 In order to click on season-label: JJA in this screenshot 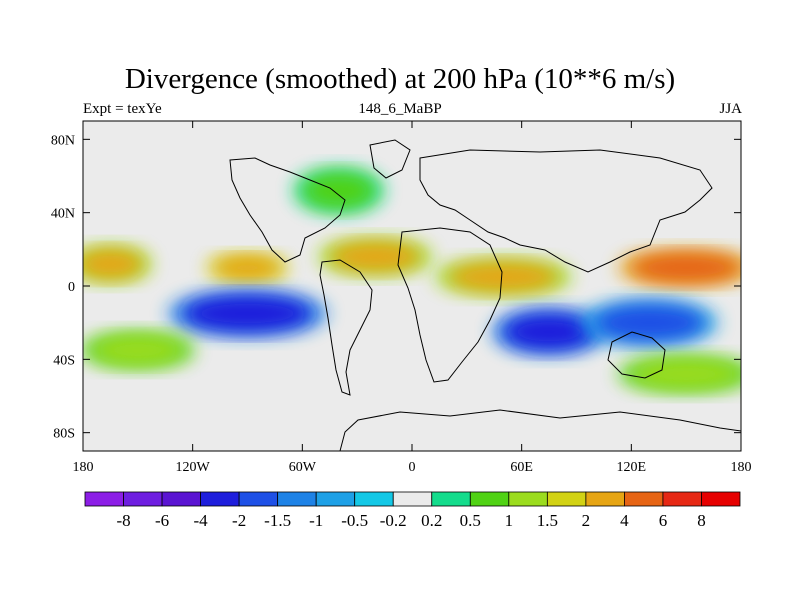, I will do `click(730, 109)`.